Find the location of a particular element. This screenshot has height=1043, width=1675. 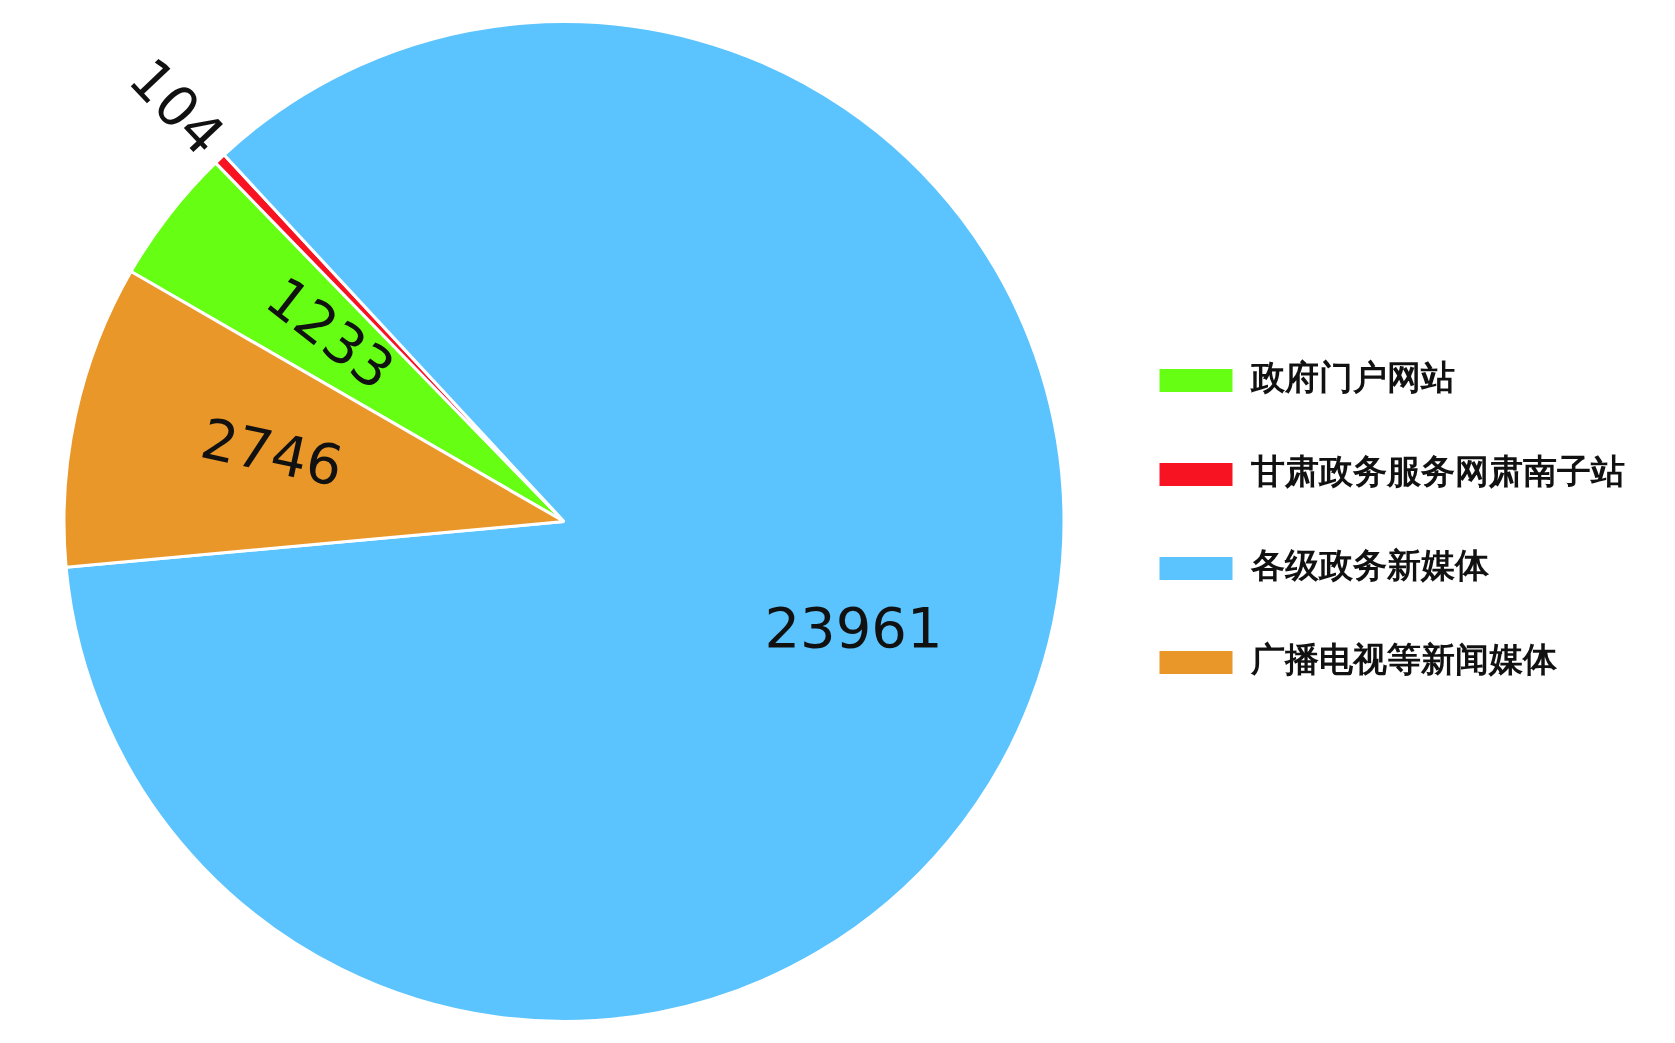

legend-label: 甘肃政务服务网肃南子站 is located at coordinates (1437, 471).